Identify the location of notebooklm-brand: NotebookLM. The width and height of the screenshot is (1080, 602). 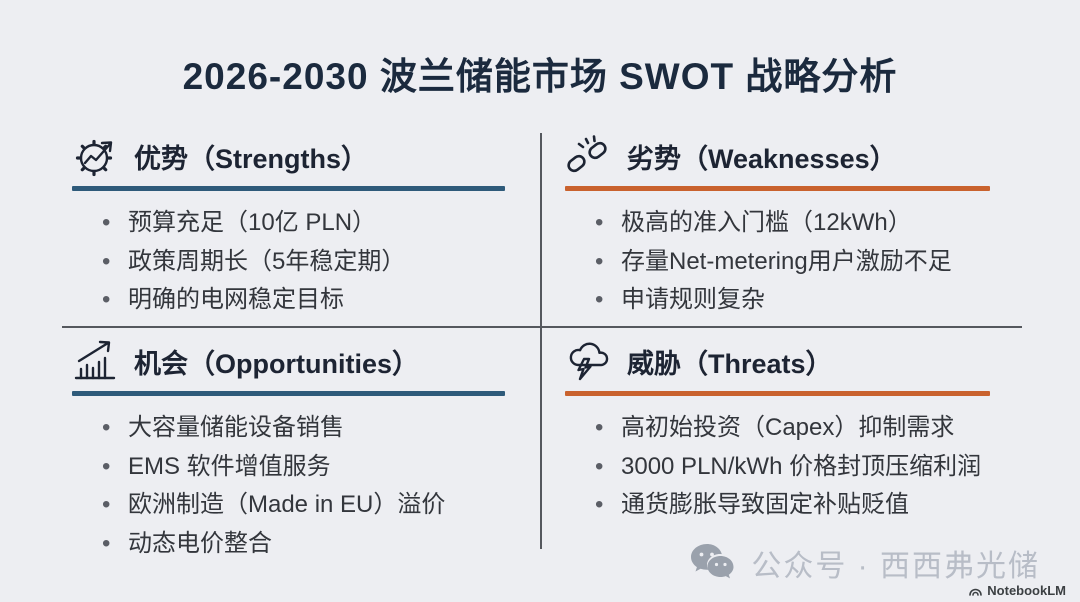
(1017, 590).